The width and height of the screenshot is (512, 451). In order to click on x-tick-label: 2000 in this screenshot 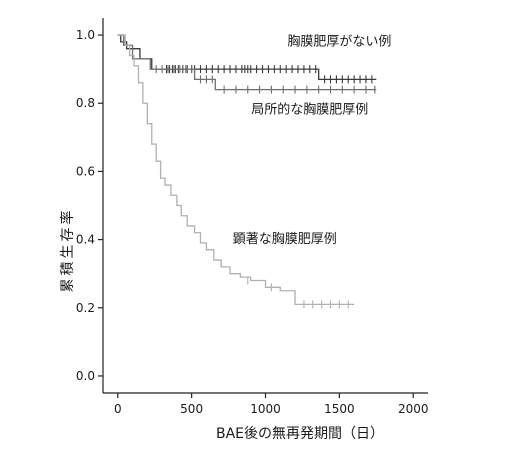, I will do `click(413, 409)`.